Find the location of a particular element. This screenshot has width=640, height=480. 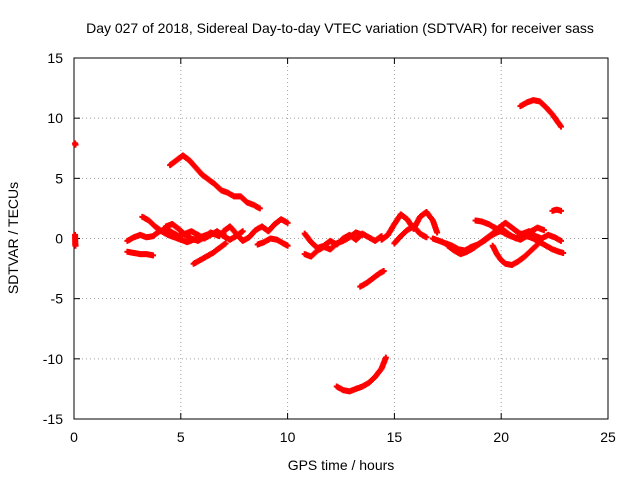

y-tick-label: 15 is located at coordinates (55, 58).